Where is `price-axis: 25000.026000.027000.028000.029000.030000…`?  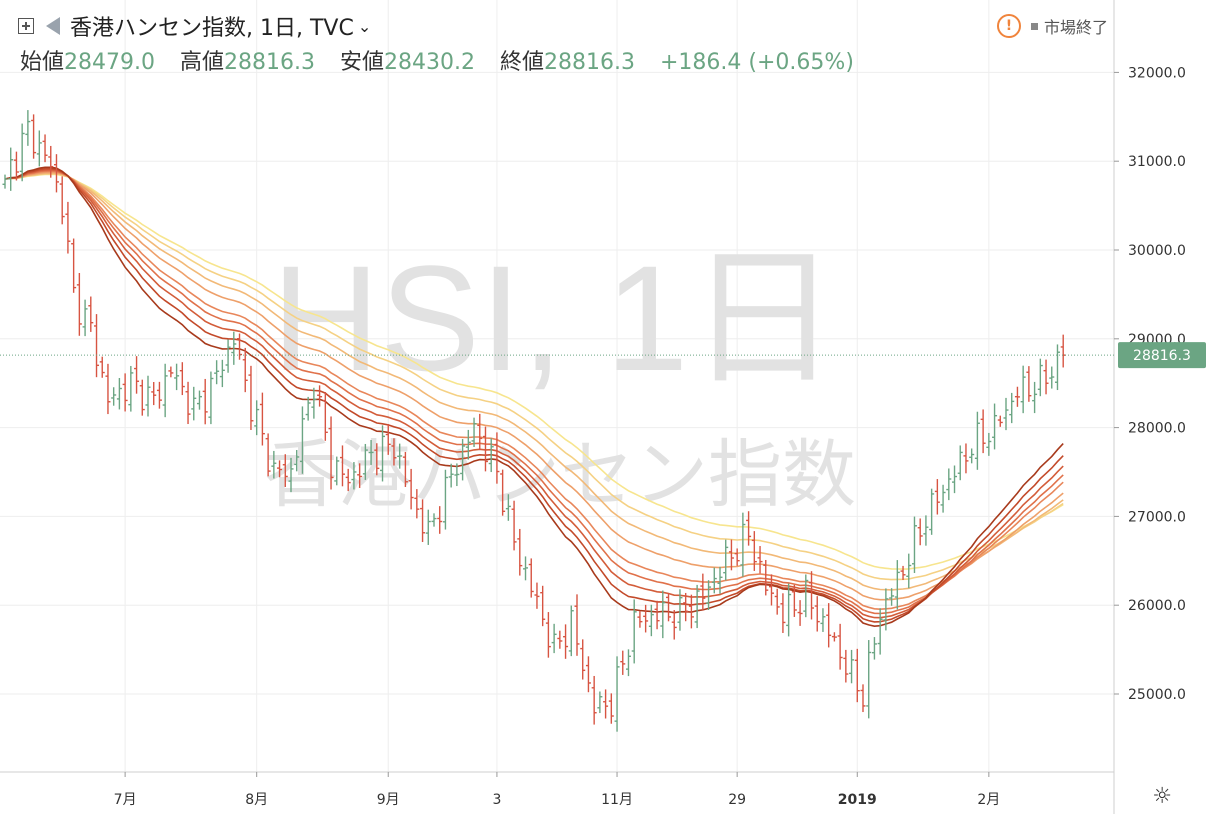
price-axis: 25000.026000.027000.028000.029000.030000… is located at coordinates (1150, 384).